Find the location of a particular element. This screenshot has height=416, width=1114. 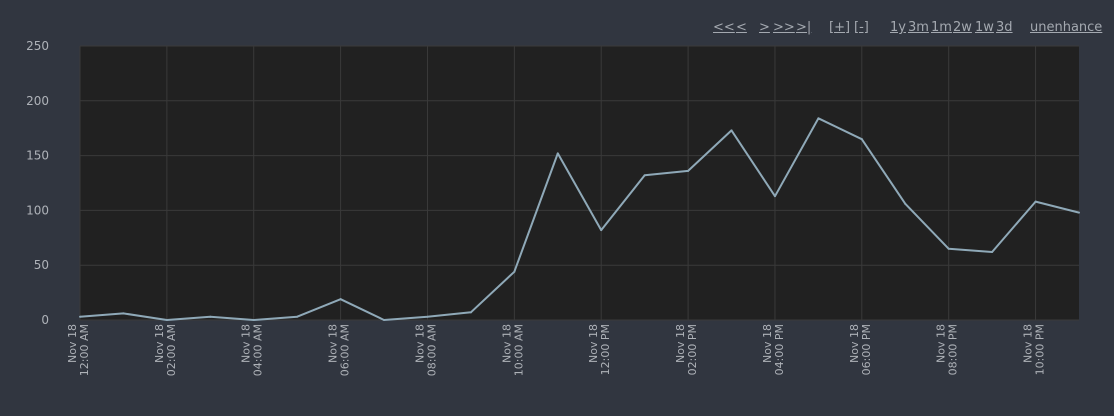

x-tick-label-time: 10:00 PM is located at coordinates (1040, 349).